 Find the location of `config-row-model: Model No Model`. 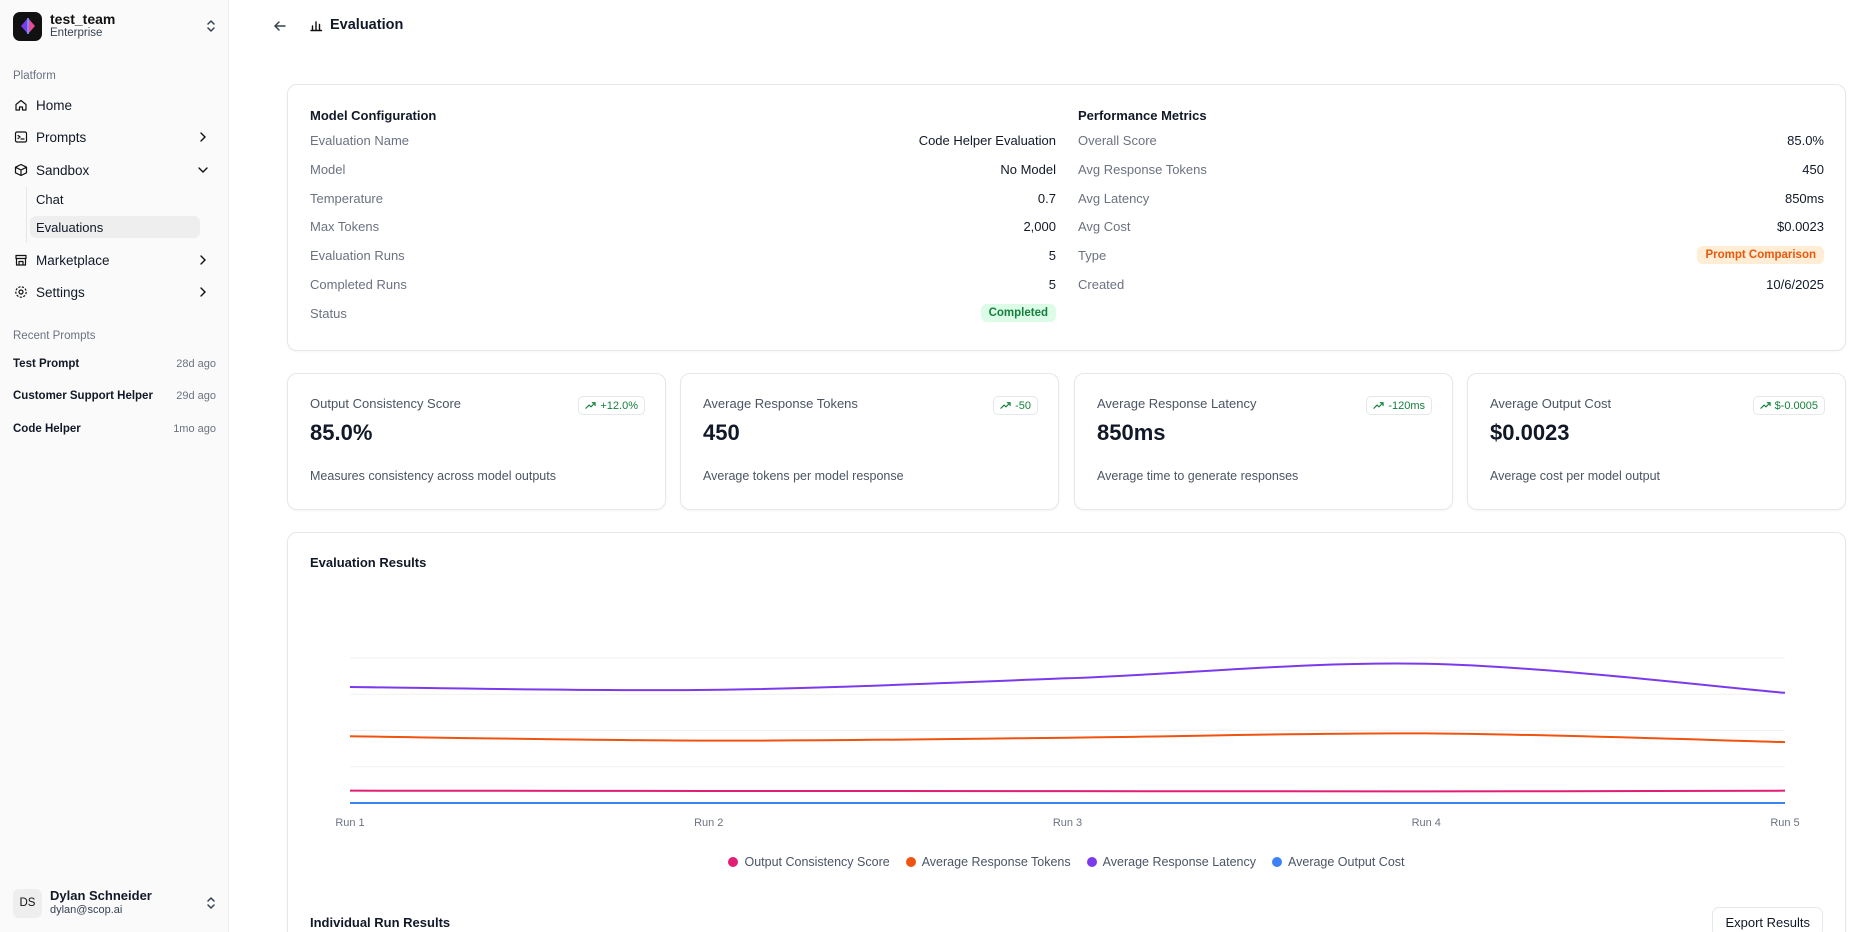

config-row-model: Model No Model is located at coordinates (683, 169).